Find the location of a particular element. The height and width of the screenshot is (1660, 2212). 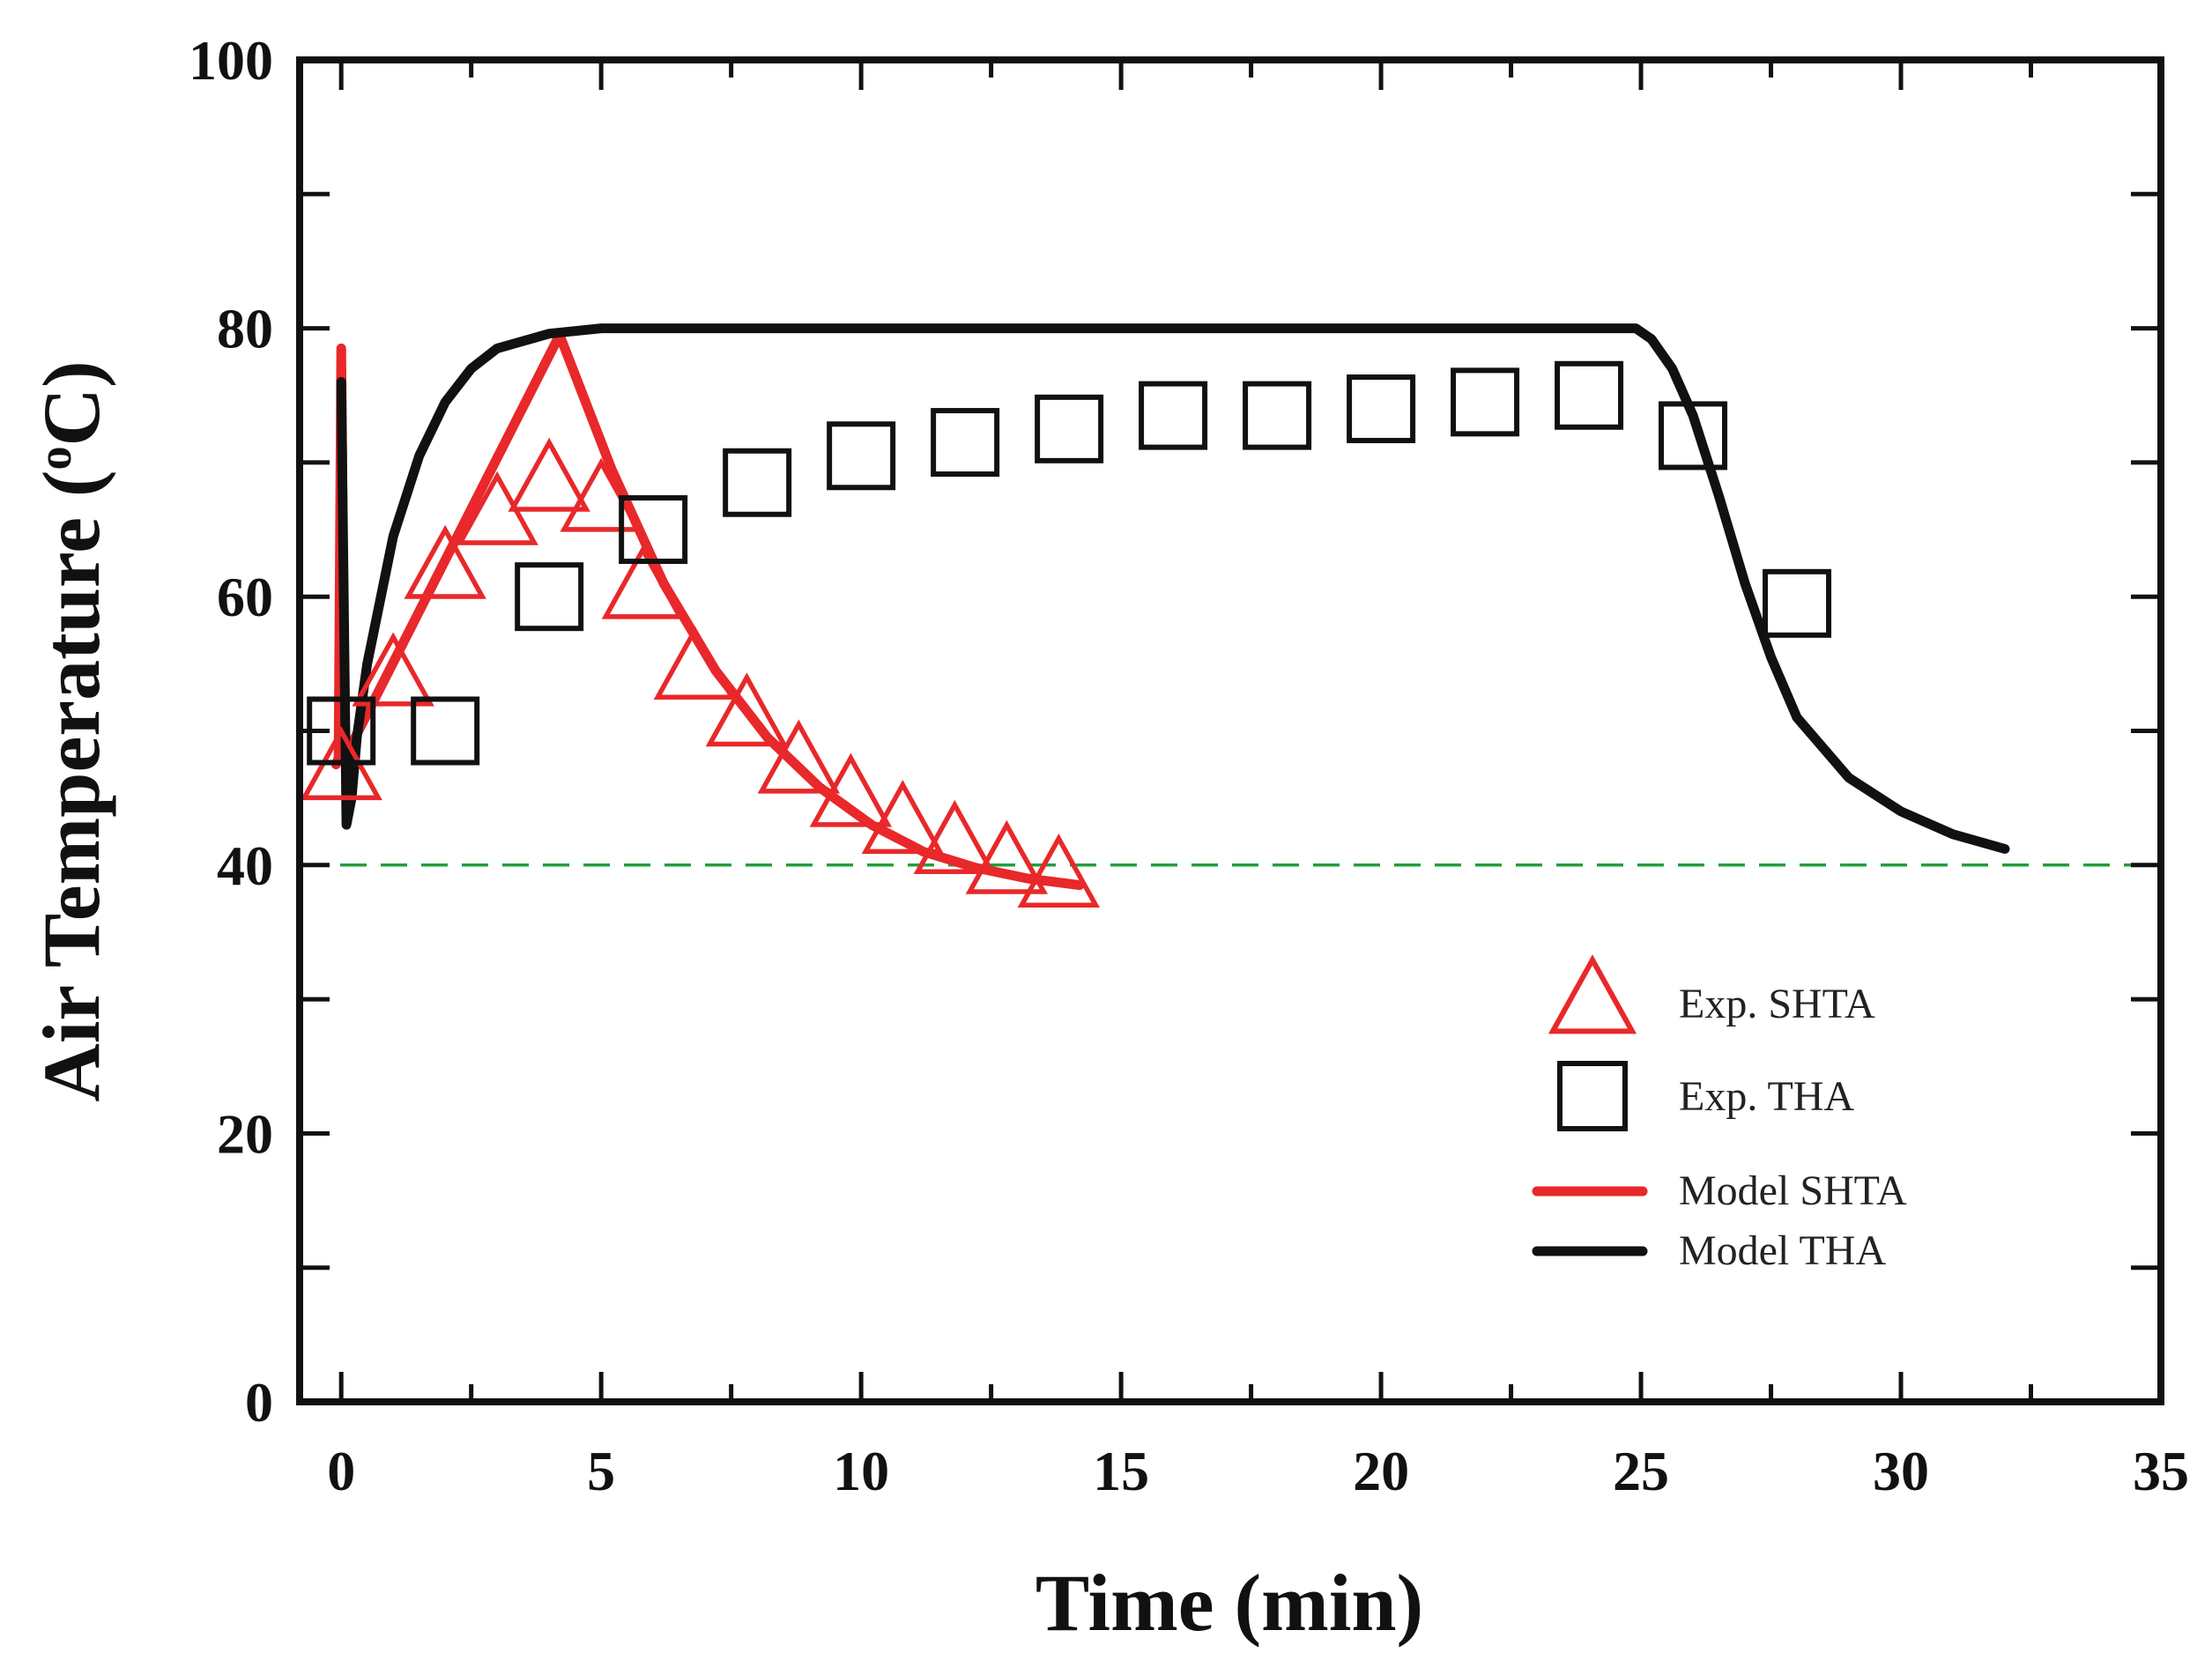

legend-swatch-square is located at coordinates (1593, 1096).